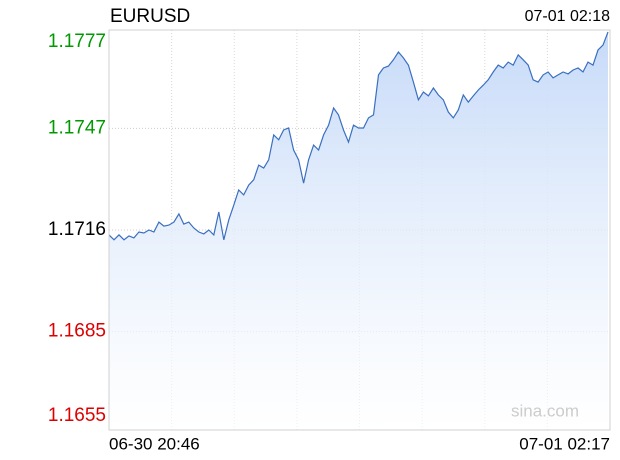 The height and width of the screenshot is (460, 620). What do you see at coordinates (568, 16) in the screenshot?
I see `timestamp: 07-01 02:18` at bounding box center [568, 16].